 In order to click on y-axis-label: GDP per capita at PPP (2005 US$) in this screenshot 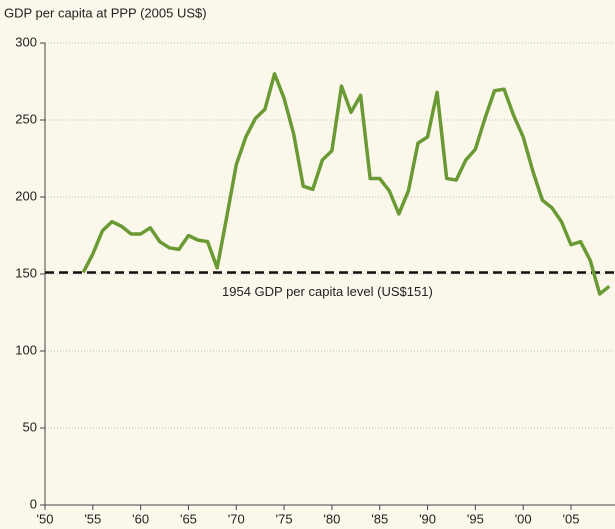, I will do `click(105, 12)`.